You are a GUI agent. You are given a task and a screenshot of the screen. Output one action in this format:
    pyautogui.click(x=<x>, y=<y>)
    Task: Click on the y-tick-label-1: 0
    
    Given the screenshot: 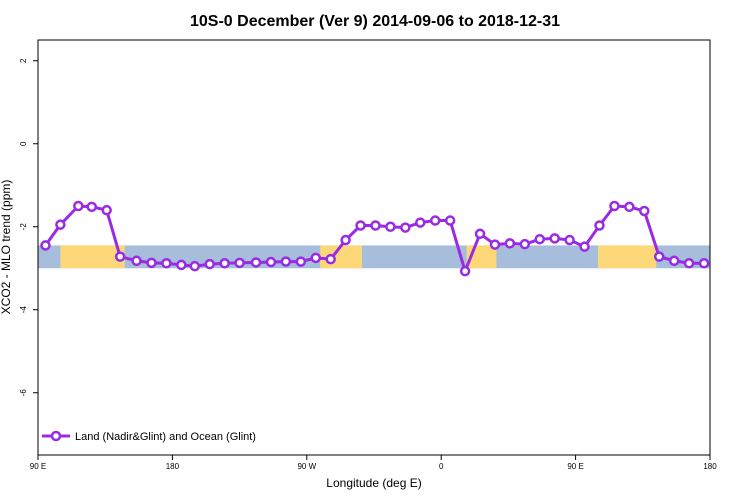 What is the action you would take?
    pyautogui.click(x=23, y=143)
    